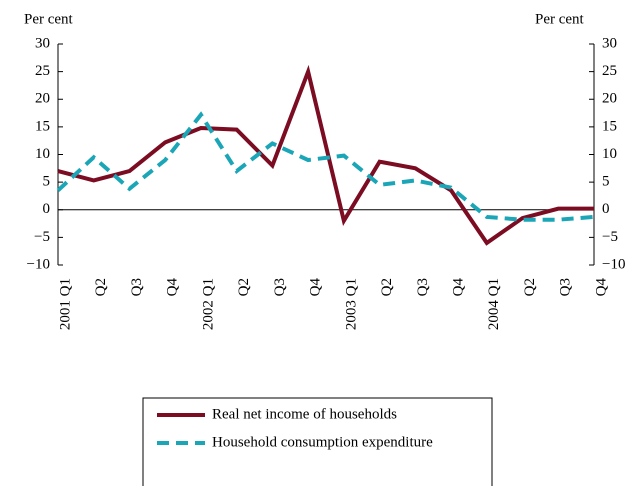  What do you see at coordinates (38, 264) in the screenshot?
I see `y-tick-label: −10` at bounding box center [38, 264].